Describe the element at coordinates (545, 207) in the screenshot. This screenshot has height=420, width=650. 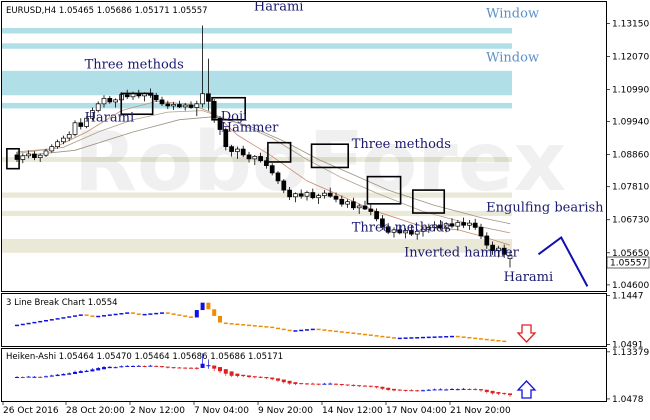
I see `pattern-label: Engulfing bearish` at that location.